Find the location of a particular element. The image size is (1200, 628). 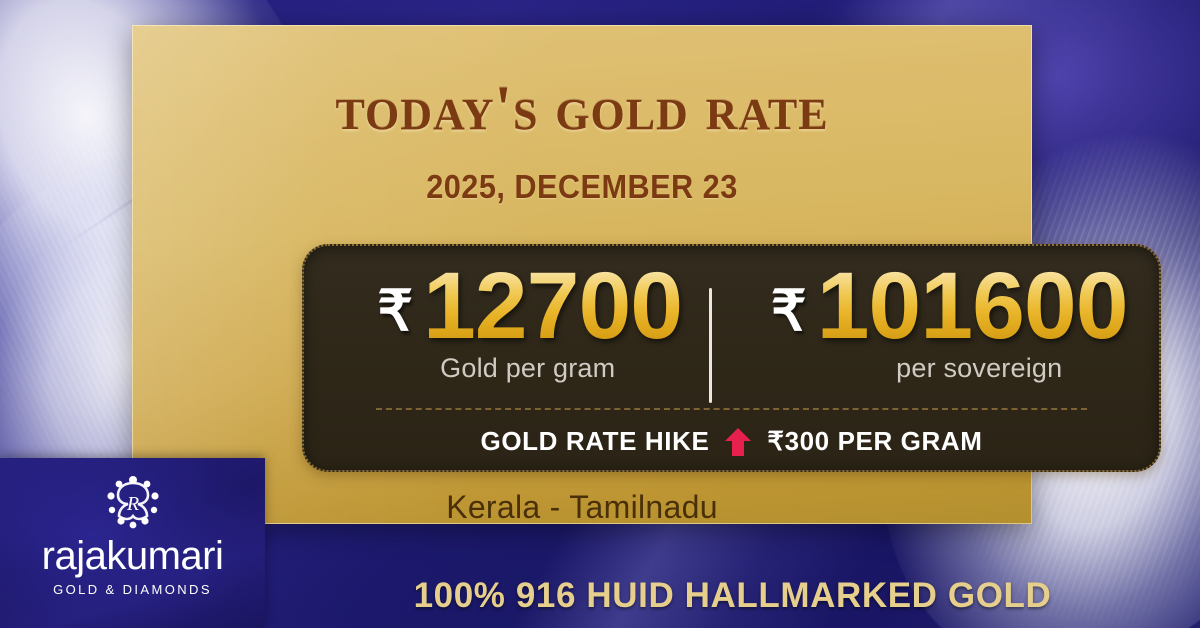

page-title: Today's Gold Rate is located at coordinates (582, 108).